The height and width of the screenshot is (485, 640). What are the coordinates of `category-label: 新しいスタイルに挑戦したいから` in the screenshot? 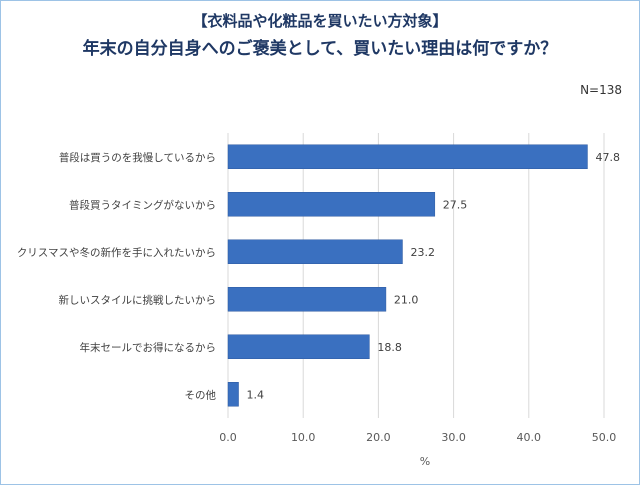 It's located at (138, 299).